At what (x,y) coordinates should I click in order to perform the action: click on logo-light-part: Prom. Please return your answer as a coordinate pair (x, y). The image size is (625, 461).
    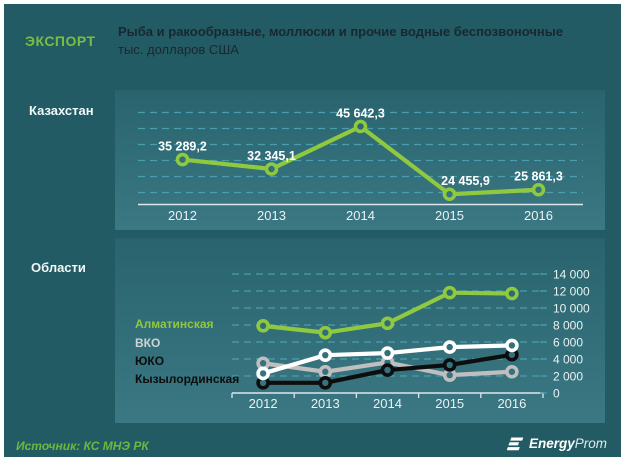
    Looking at the image, I should click on (590, 443).